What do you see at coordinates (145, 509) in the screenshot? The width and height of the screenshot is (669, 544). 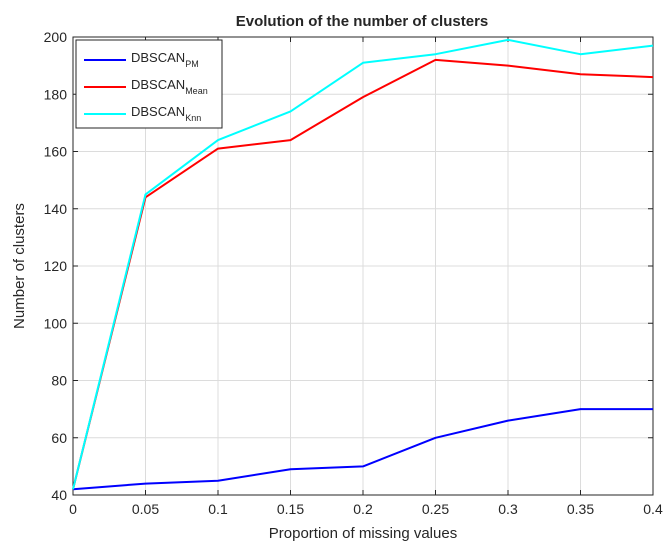 I see `x-tick-label: 0.05` at bounding box center [145, 509].